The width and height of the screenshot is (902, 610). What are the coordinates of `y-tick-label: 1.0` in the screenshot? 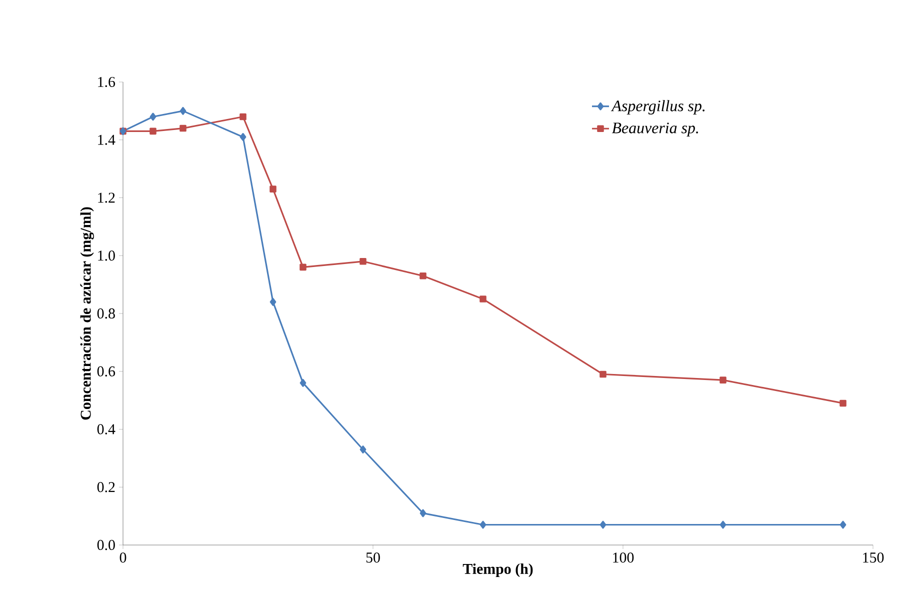 It's located at (106, 255).